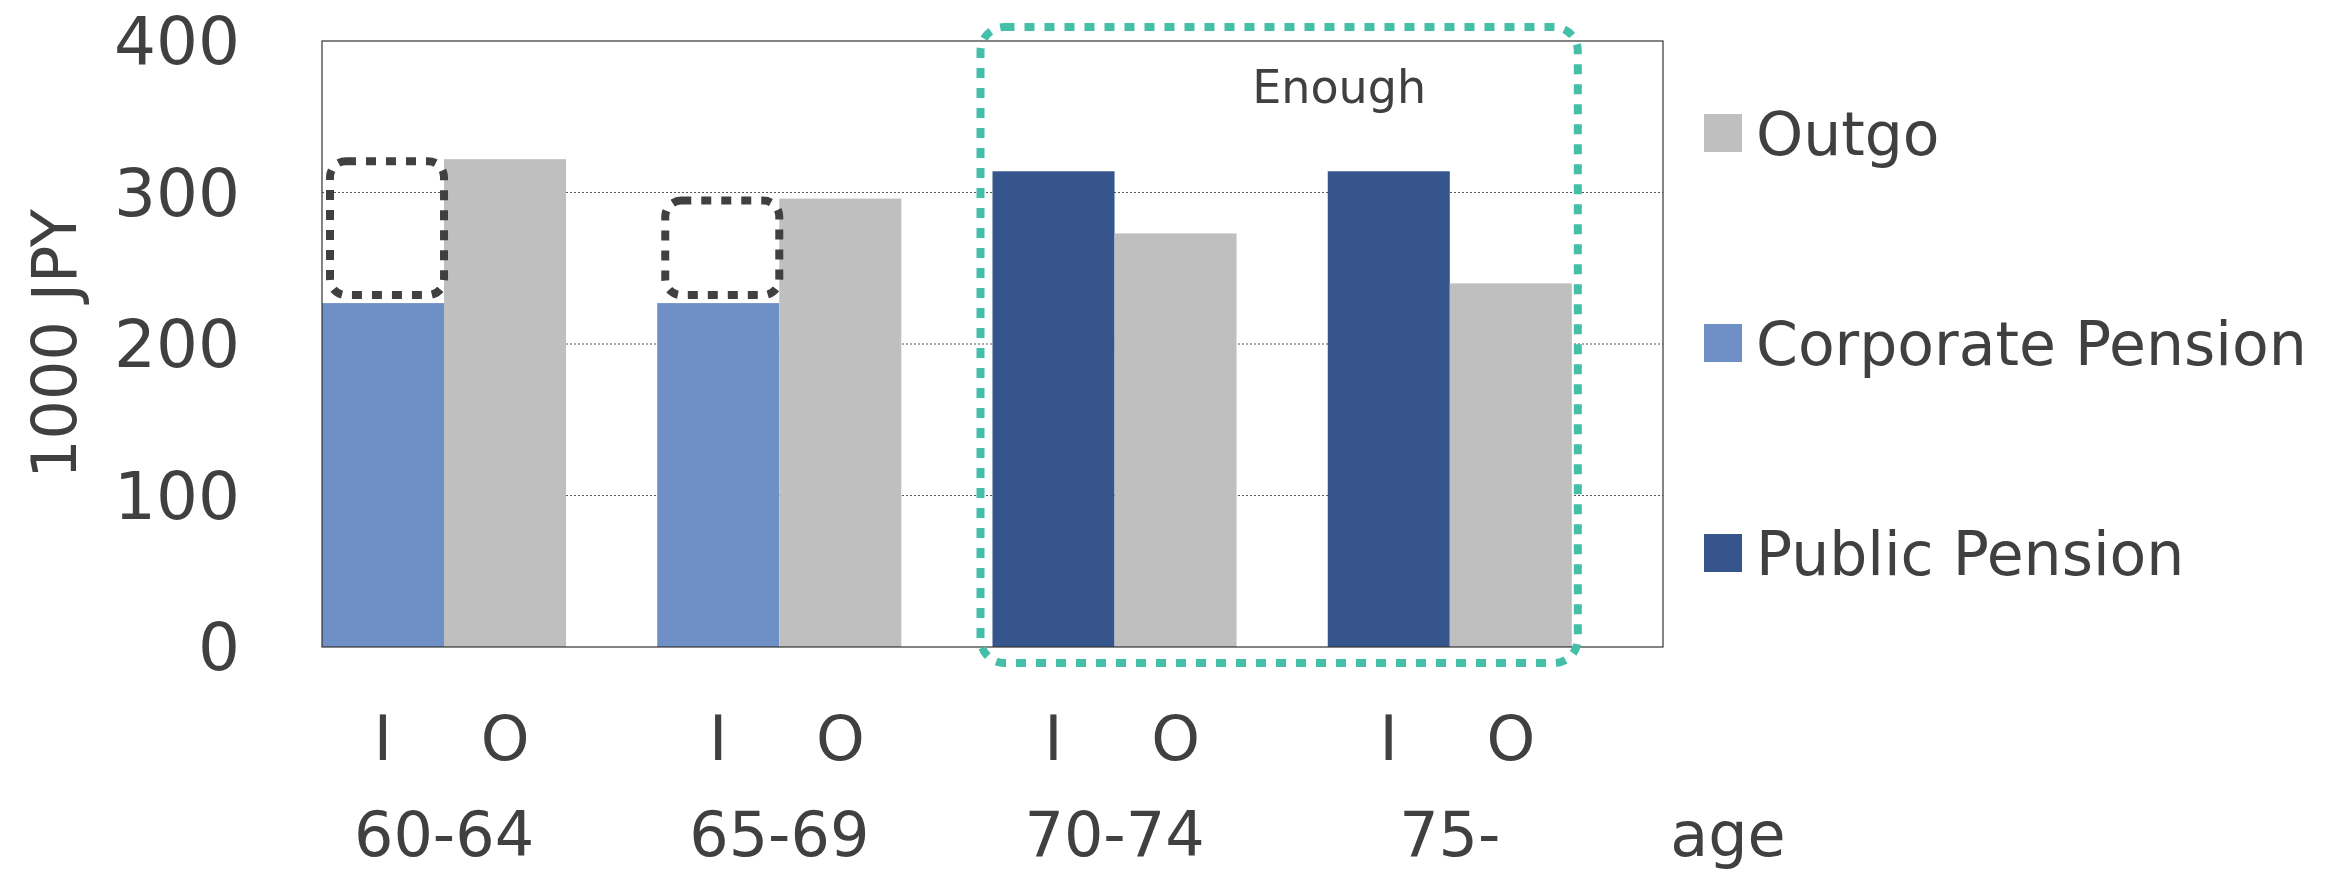  Describe the element at coordinates (177, 193) in the screenshot. I see `y-tick-label: 300` at that location.